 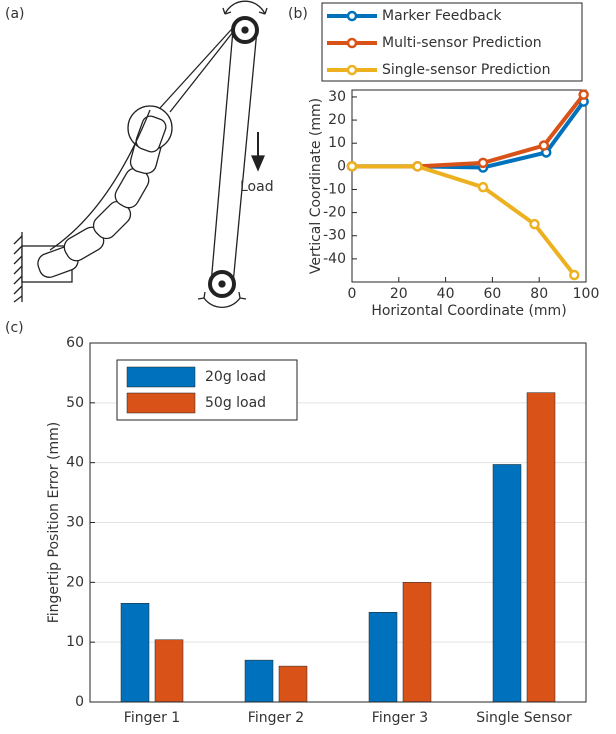 What do you see at coordinates (539, 294) in the screenshot?
I see `x-tick-label: 80` at bounding box center [539, 294].